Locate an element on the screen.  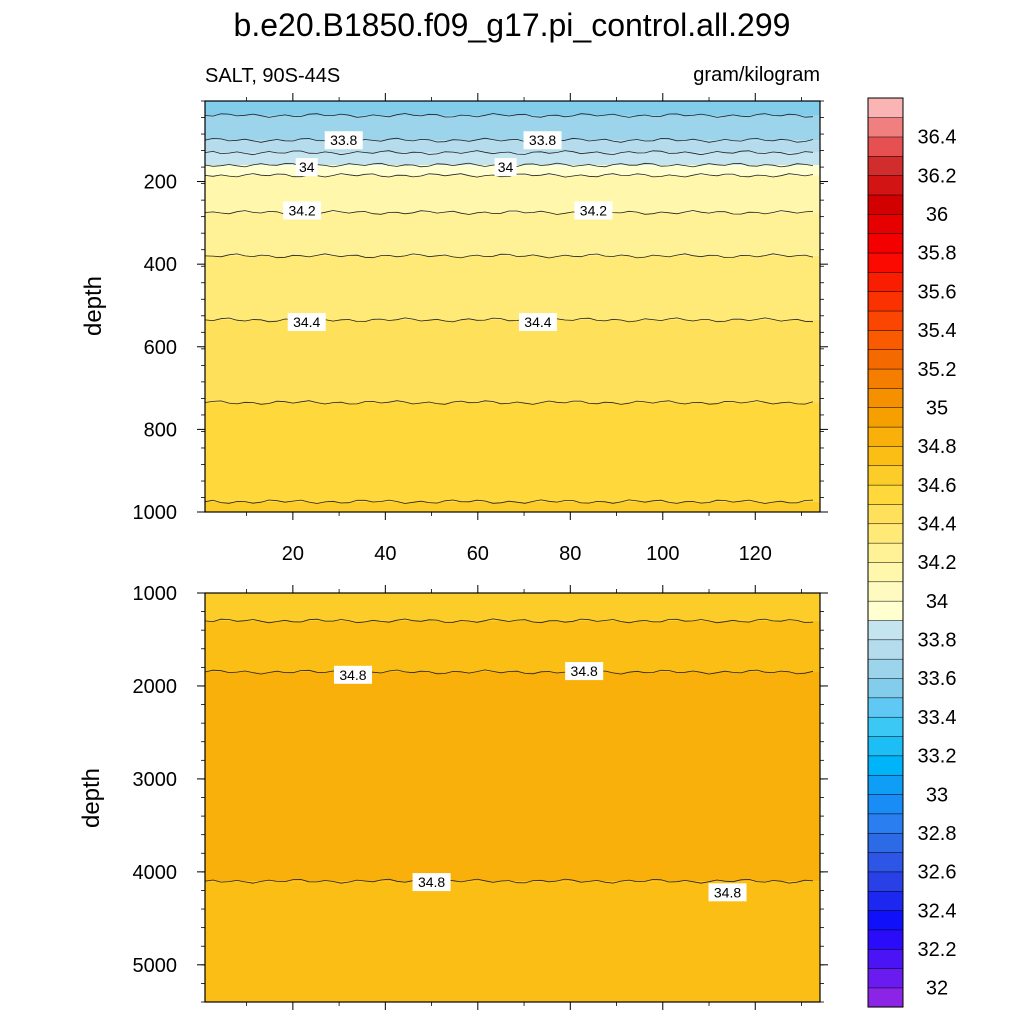
x-tick-label: 120 is located at coordinates (755, 554).